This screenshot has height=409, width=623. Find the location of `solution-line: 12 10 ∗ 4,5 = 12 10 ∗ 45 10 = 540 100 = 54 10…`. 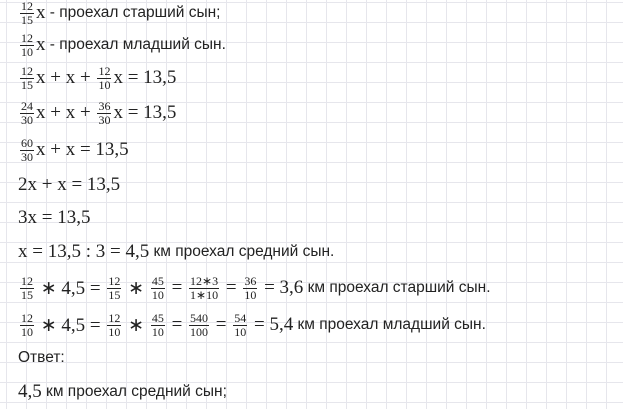

solution-line: 12 10 ∗ 4,5 = 12 10 ∗ 45 10 = 540 100 = 54 10… is located at coordinates (252, 325).